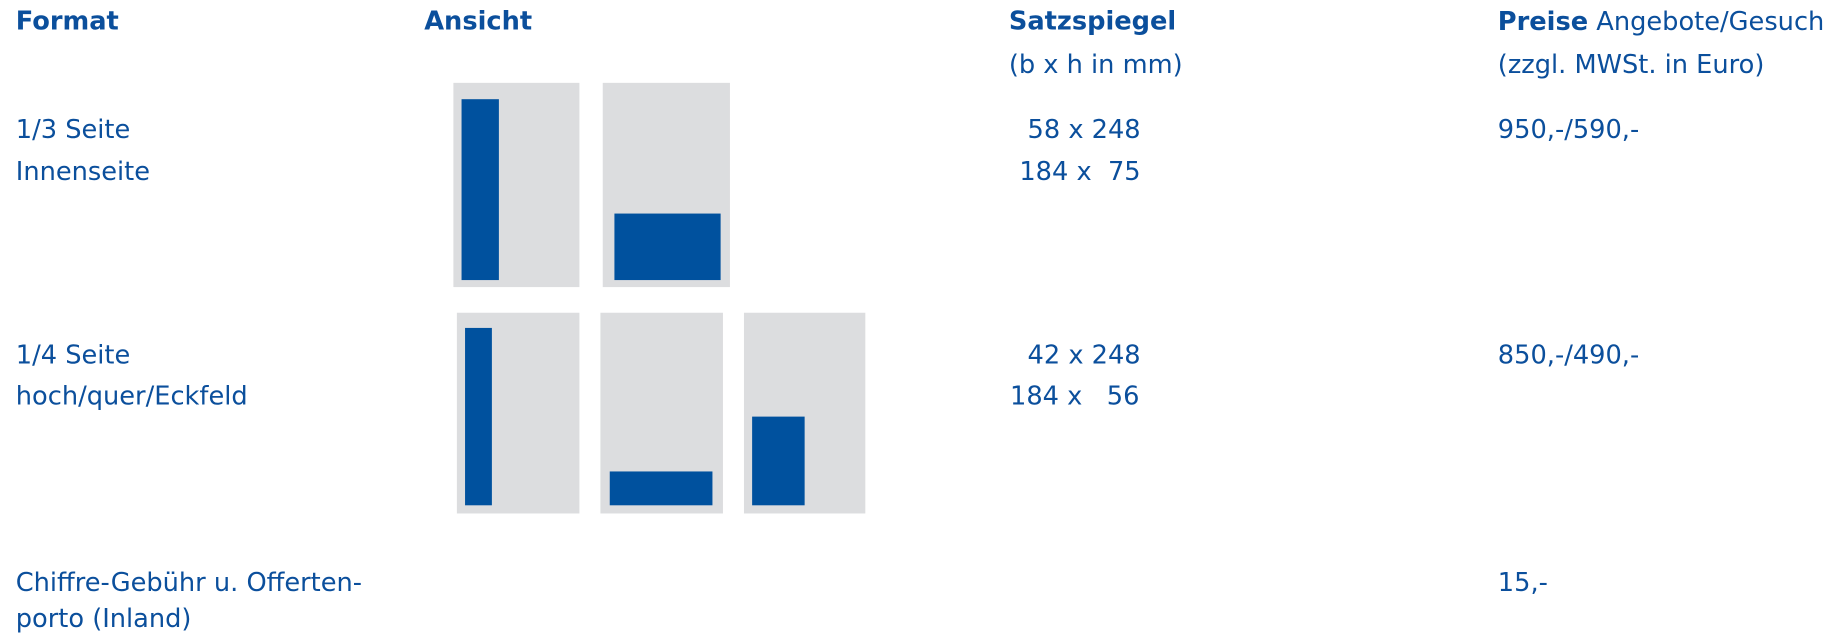  I want to click on header-format: Format, so click(67, 22).